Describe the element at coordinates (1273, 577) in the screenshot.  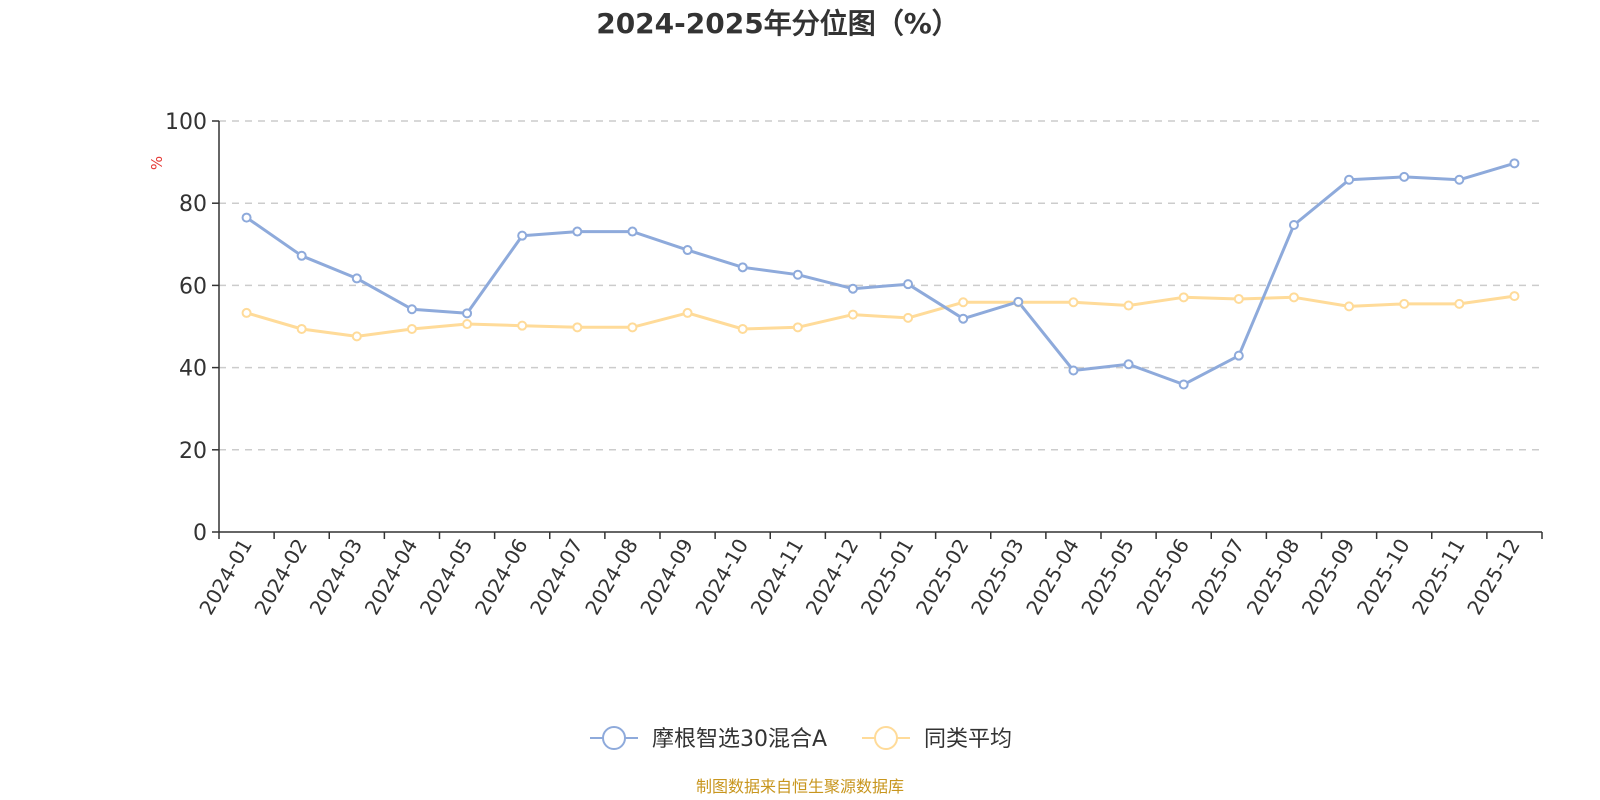
I see `x-tick-label: 2025-08` at that location.